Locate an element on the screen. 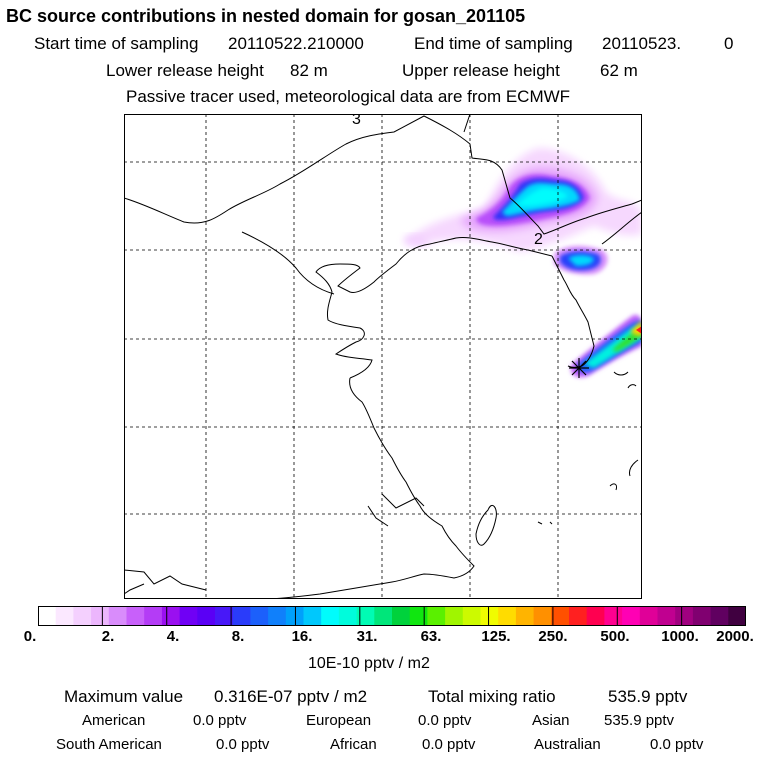  colorbar-tick: 4. is located at coordinates (173, 636).